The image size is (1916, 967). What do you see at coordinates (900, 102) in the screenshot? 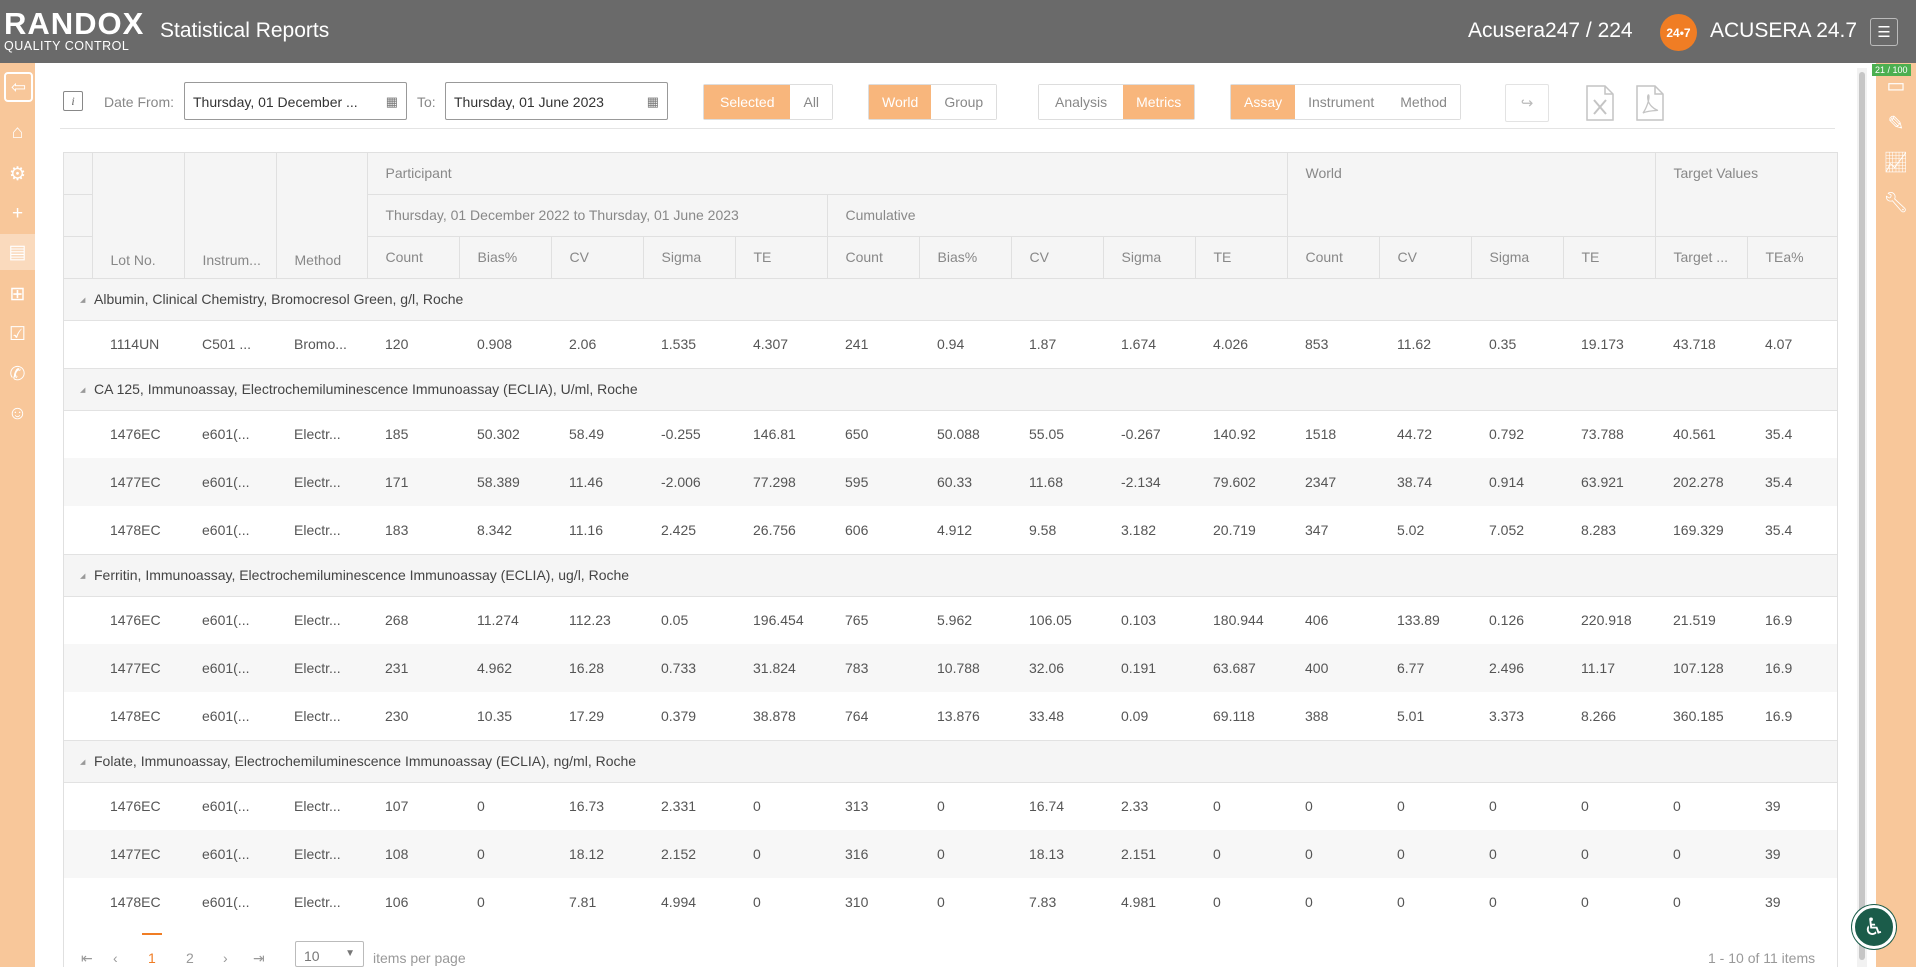
I see `level-world-button: World` at bounding box center [900, 102].